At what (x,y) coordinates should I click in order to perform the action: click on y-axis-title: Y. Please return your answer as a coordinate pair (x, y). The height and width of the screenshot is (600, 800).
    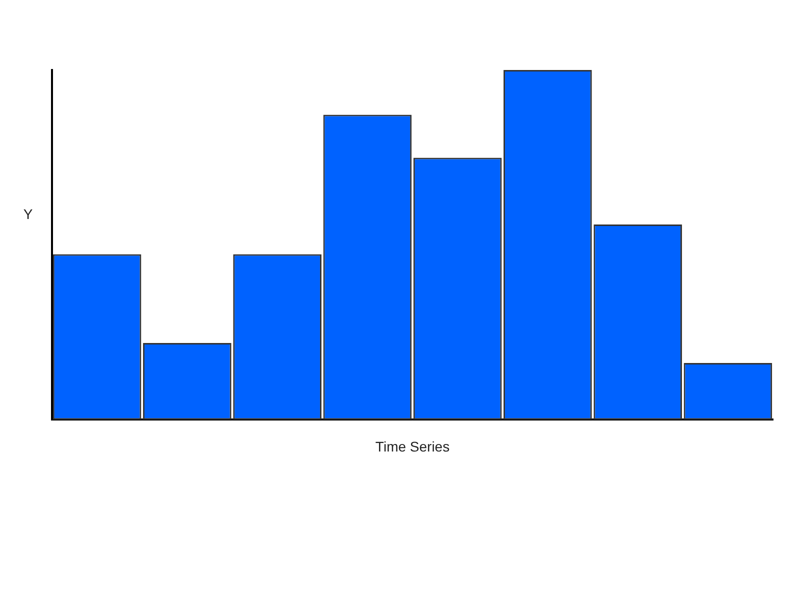
    Looking at the image, I should click on (28, 214).